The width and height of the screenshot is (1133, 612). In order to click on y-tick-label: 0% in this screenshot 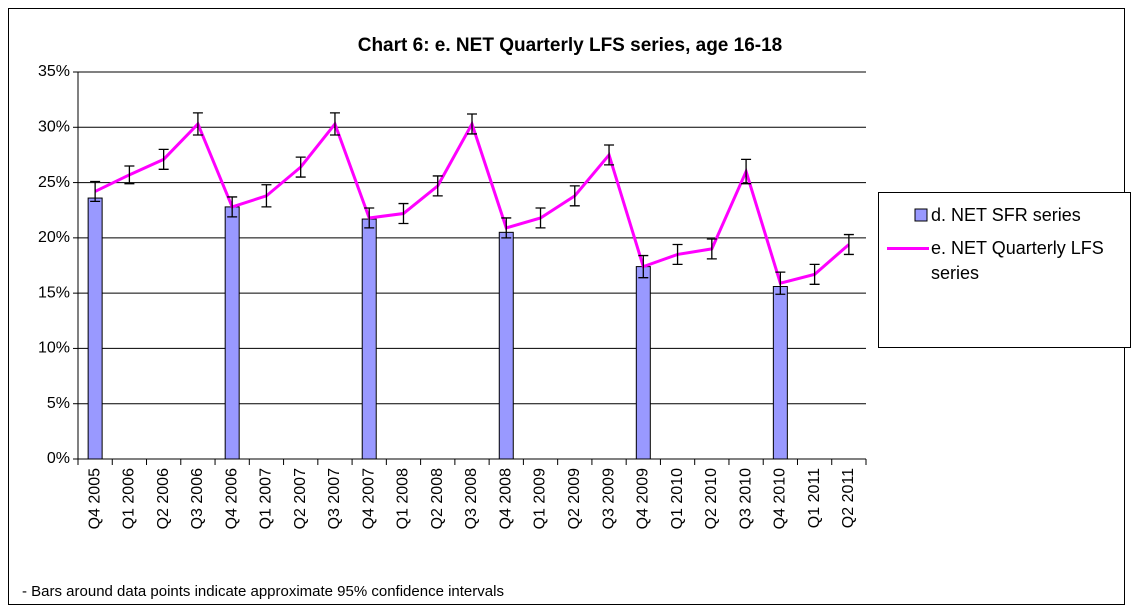, I will do `click(58, 458)`.